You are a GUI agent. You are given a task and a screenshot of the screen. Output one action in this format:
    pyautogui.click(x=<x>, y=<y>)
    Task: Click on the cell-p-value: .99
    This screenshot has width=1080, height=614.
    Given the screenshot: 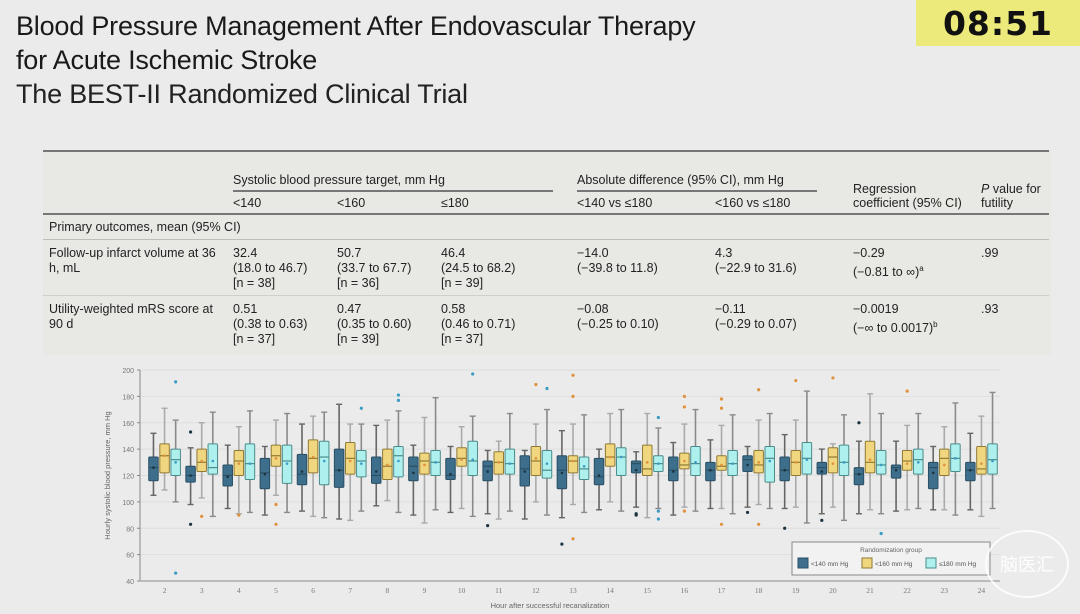 What is the action you would take?
    pyautogui.click(x=1013, y=267)
    